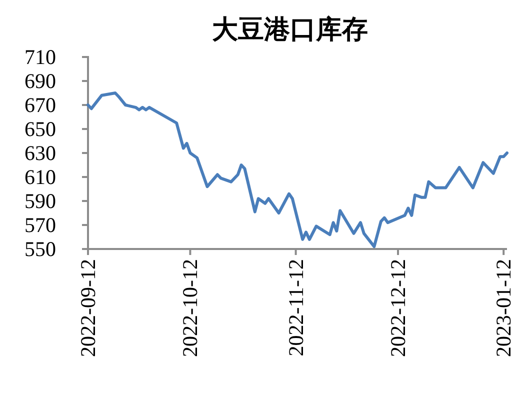  What do you see at coordinates (290, 30) in the screenshot?
I see `title: 大豆港口库存` at bounding box center [290, 30].